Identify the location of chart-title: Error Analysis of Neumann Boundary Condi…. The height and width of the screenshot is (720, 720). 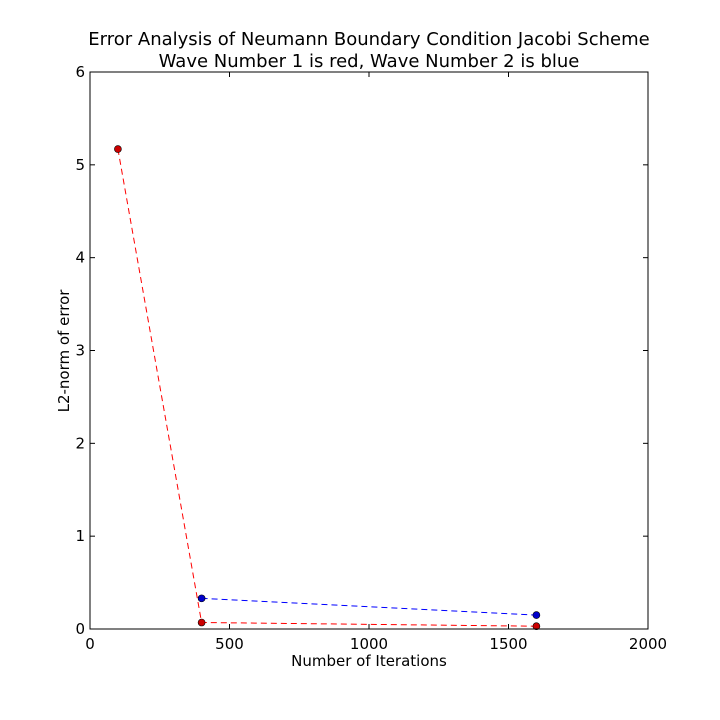
(368, 39).